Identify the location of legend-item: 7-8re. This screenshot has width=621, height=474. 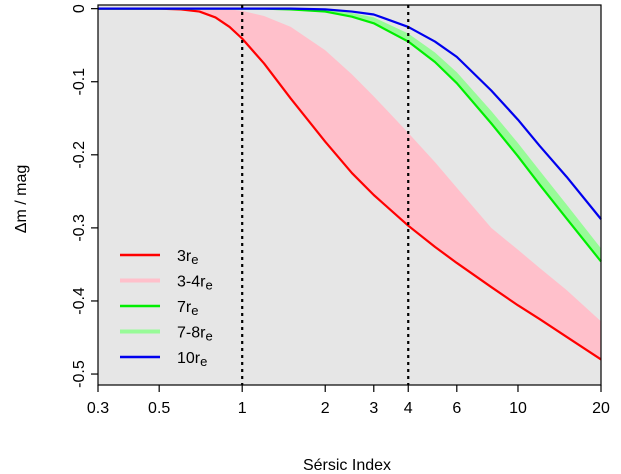
(166, 334).